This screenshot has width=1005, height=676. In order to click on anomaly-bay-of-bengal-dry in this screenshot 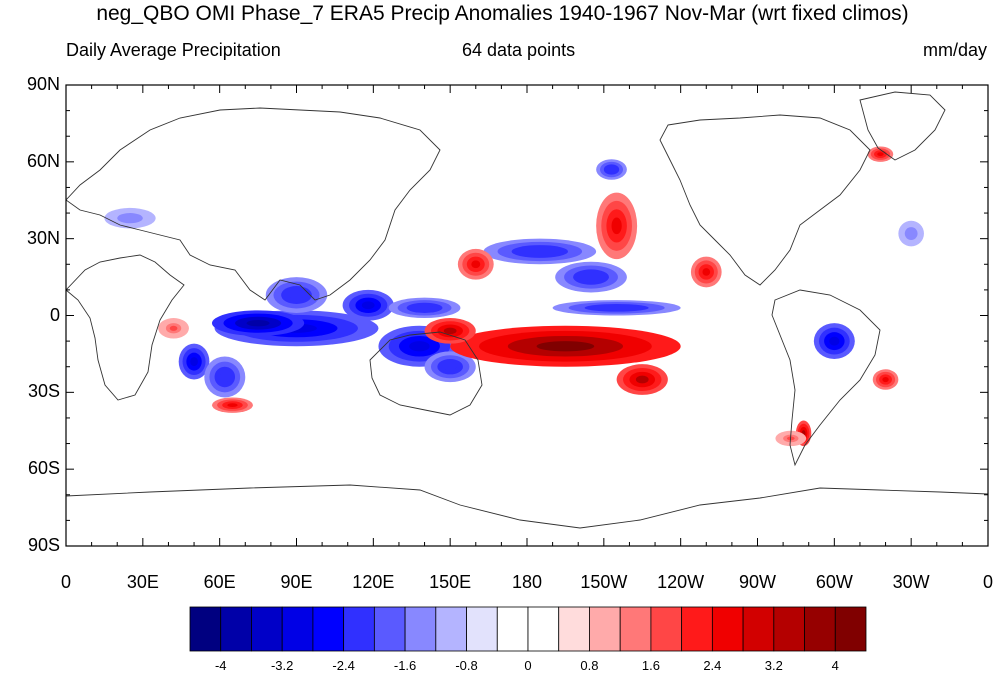, I will do `click(296, 295)`.